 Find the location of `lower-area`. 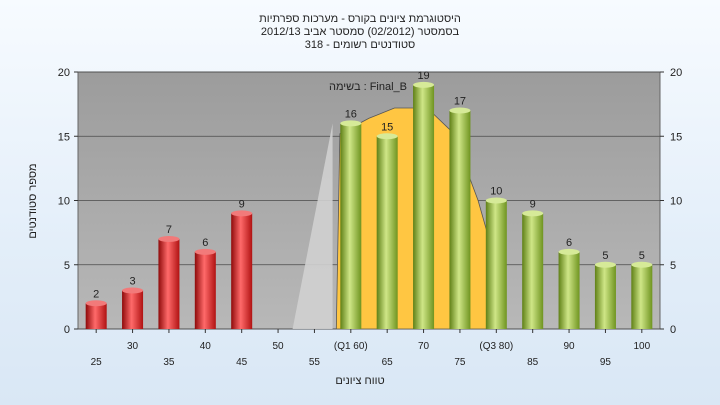

lower-area is located at coordinates (312, 226).